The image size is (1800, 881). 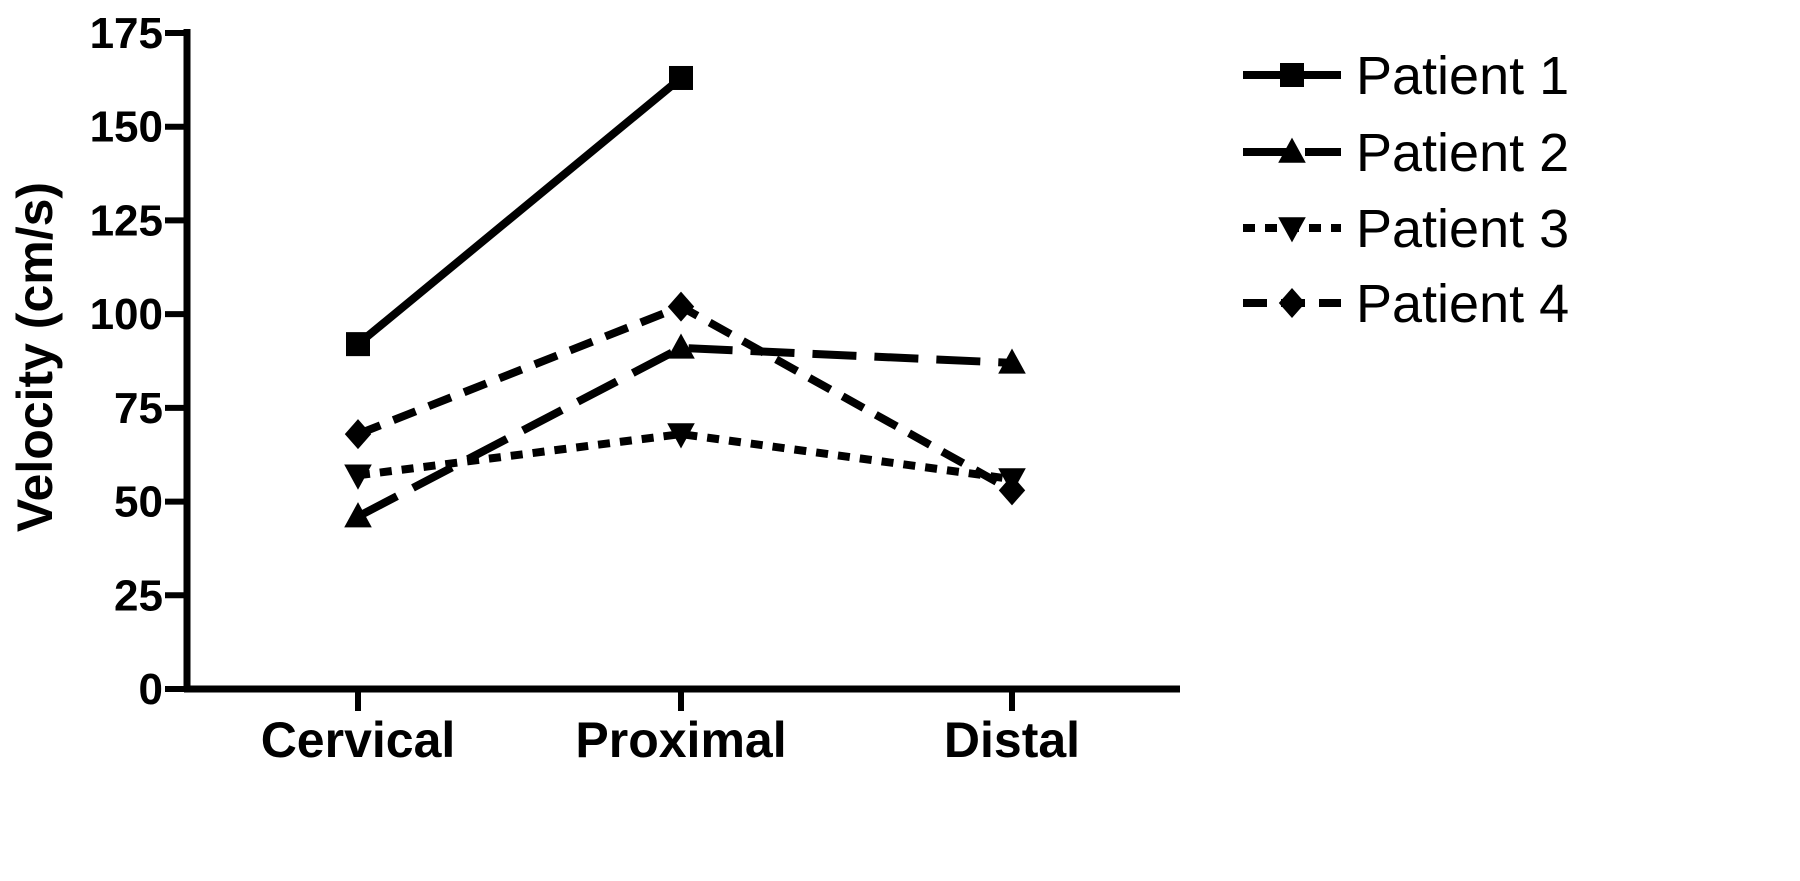 What do you see at coordinates (1406, 190) in the screenshot?
I see `legend: Patient 1 Patient 2 Patient 3 Patient 4` at bounding box center [1406, 190].